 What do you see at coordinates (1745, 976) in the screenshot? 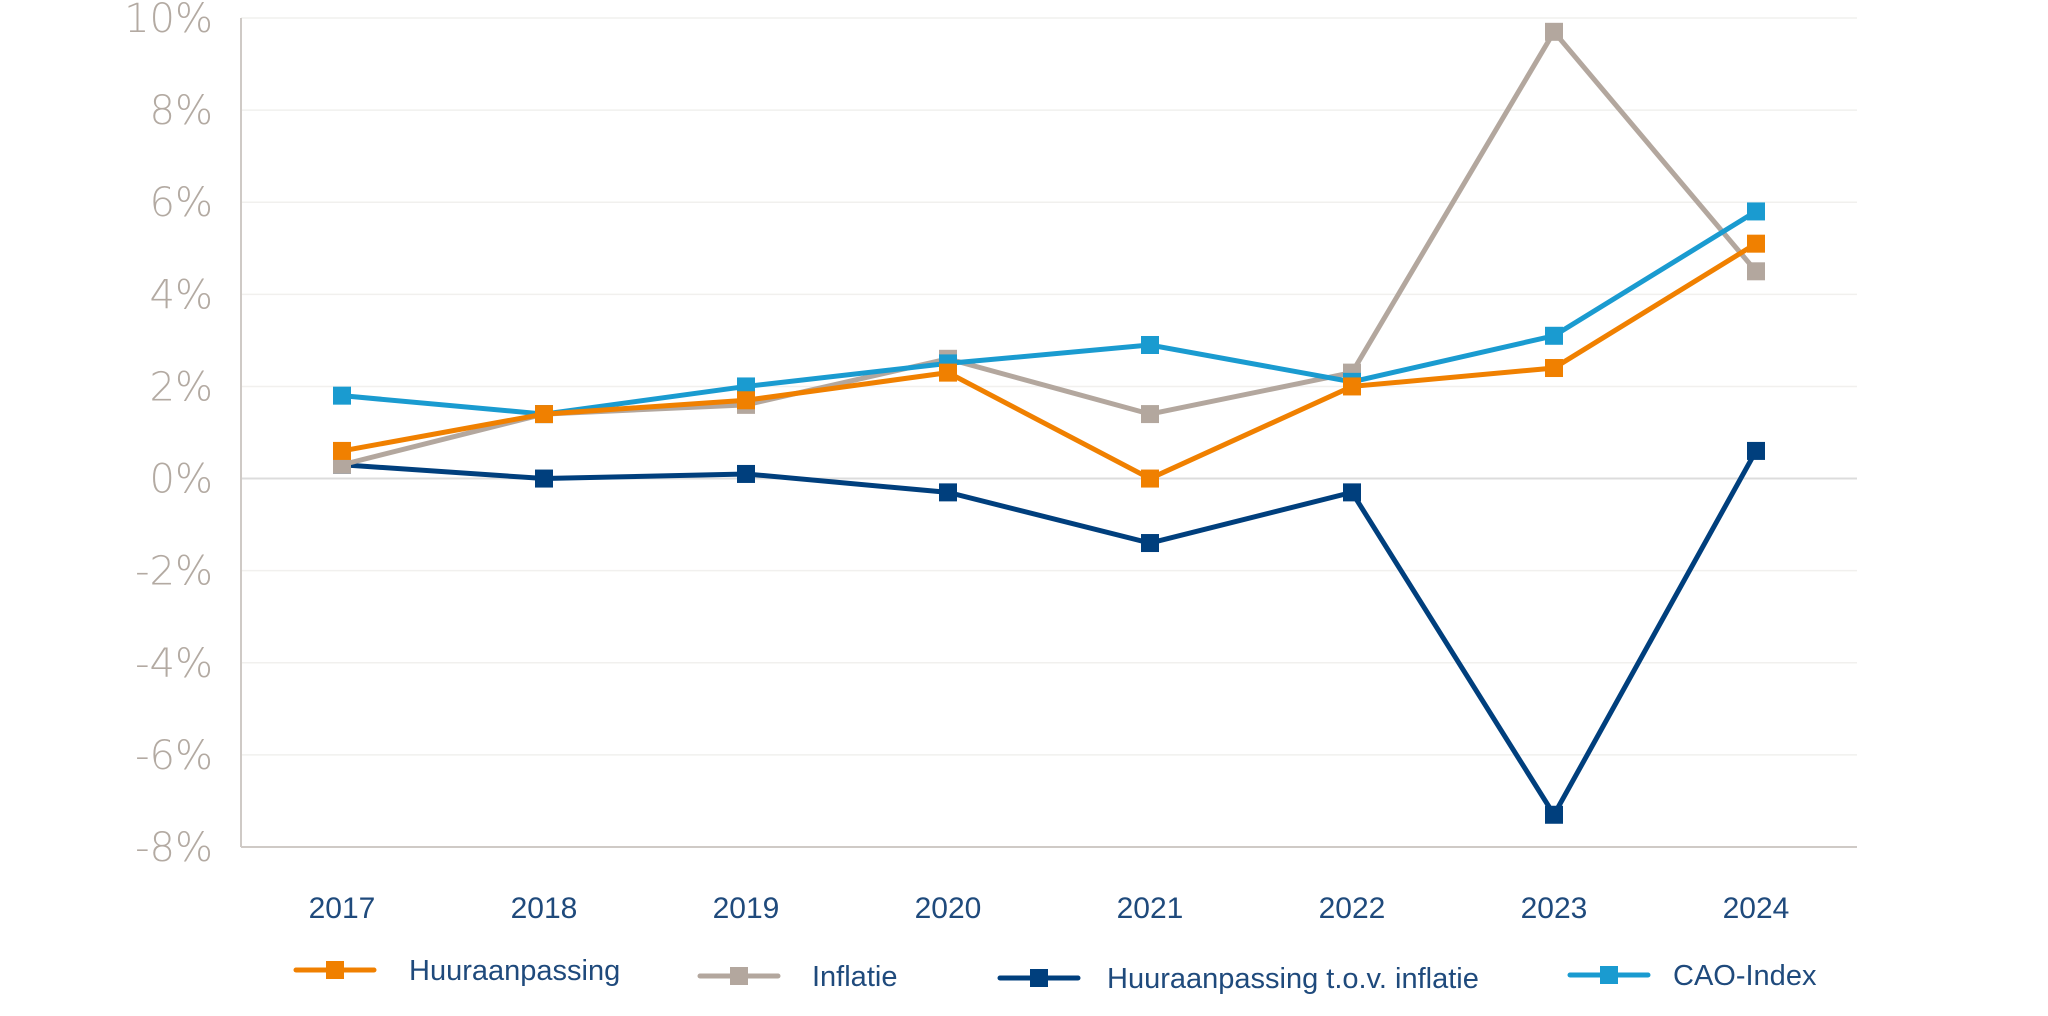
I see `legend-label: CAO-Index` at bounding box center [1745, 976].